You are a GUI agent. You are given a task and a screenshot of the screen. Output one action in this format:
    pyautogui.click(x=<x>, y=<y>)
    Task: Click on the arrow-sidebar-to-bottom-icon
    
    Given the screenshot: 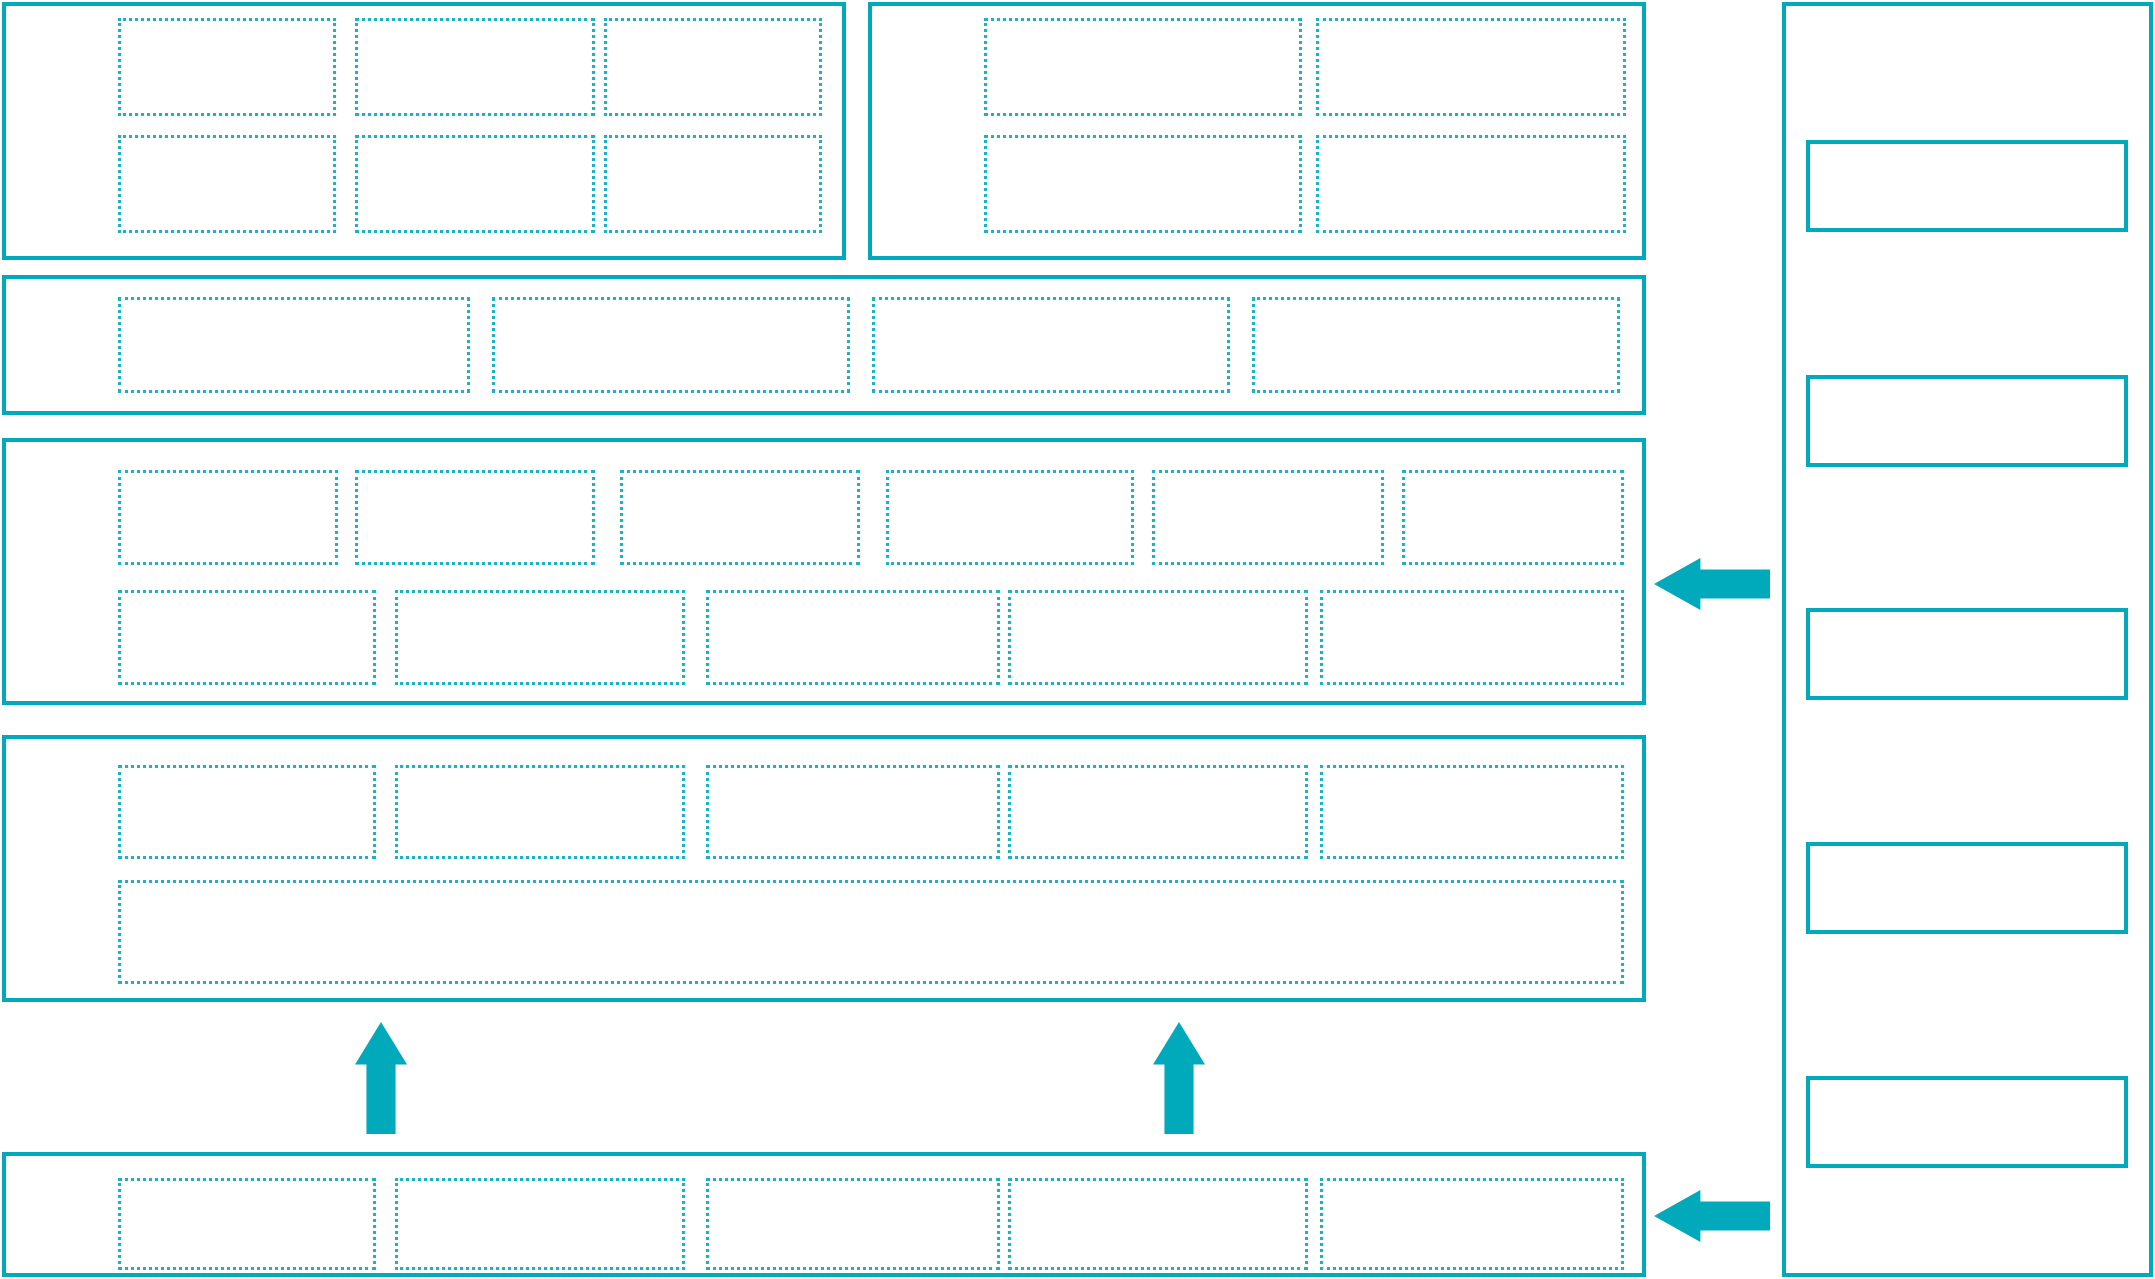 What is the action you would take?
    pyautogui.click(x=1712, y=1216)
    